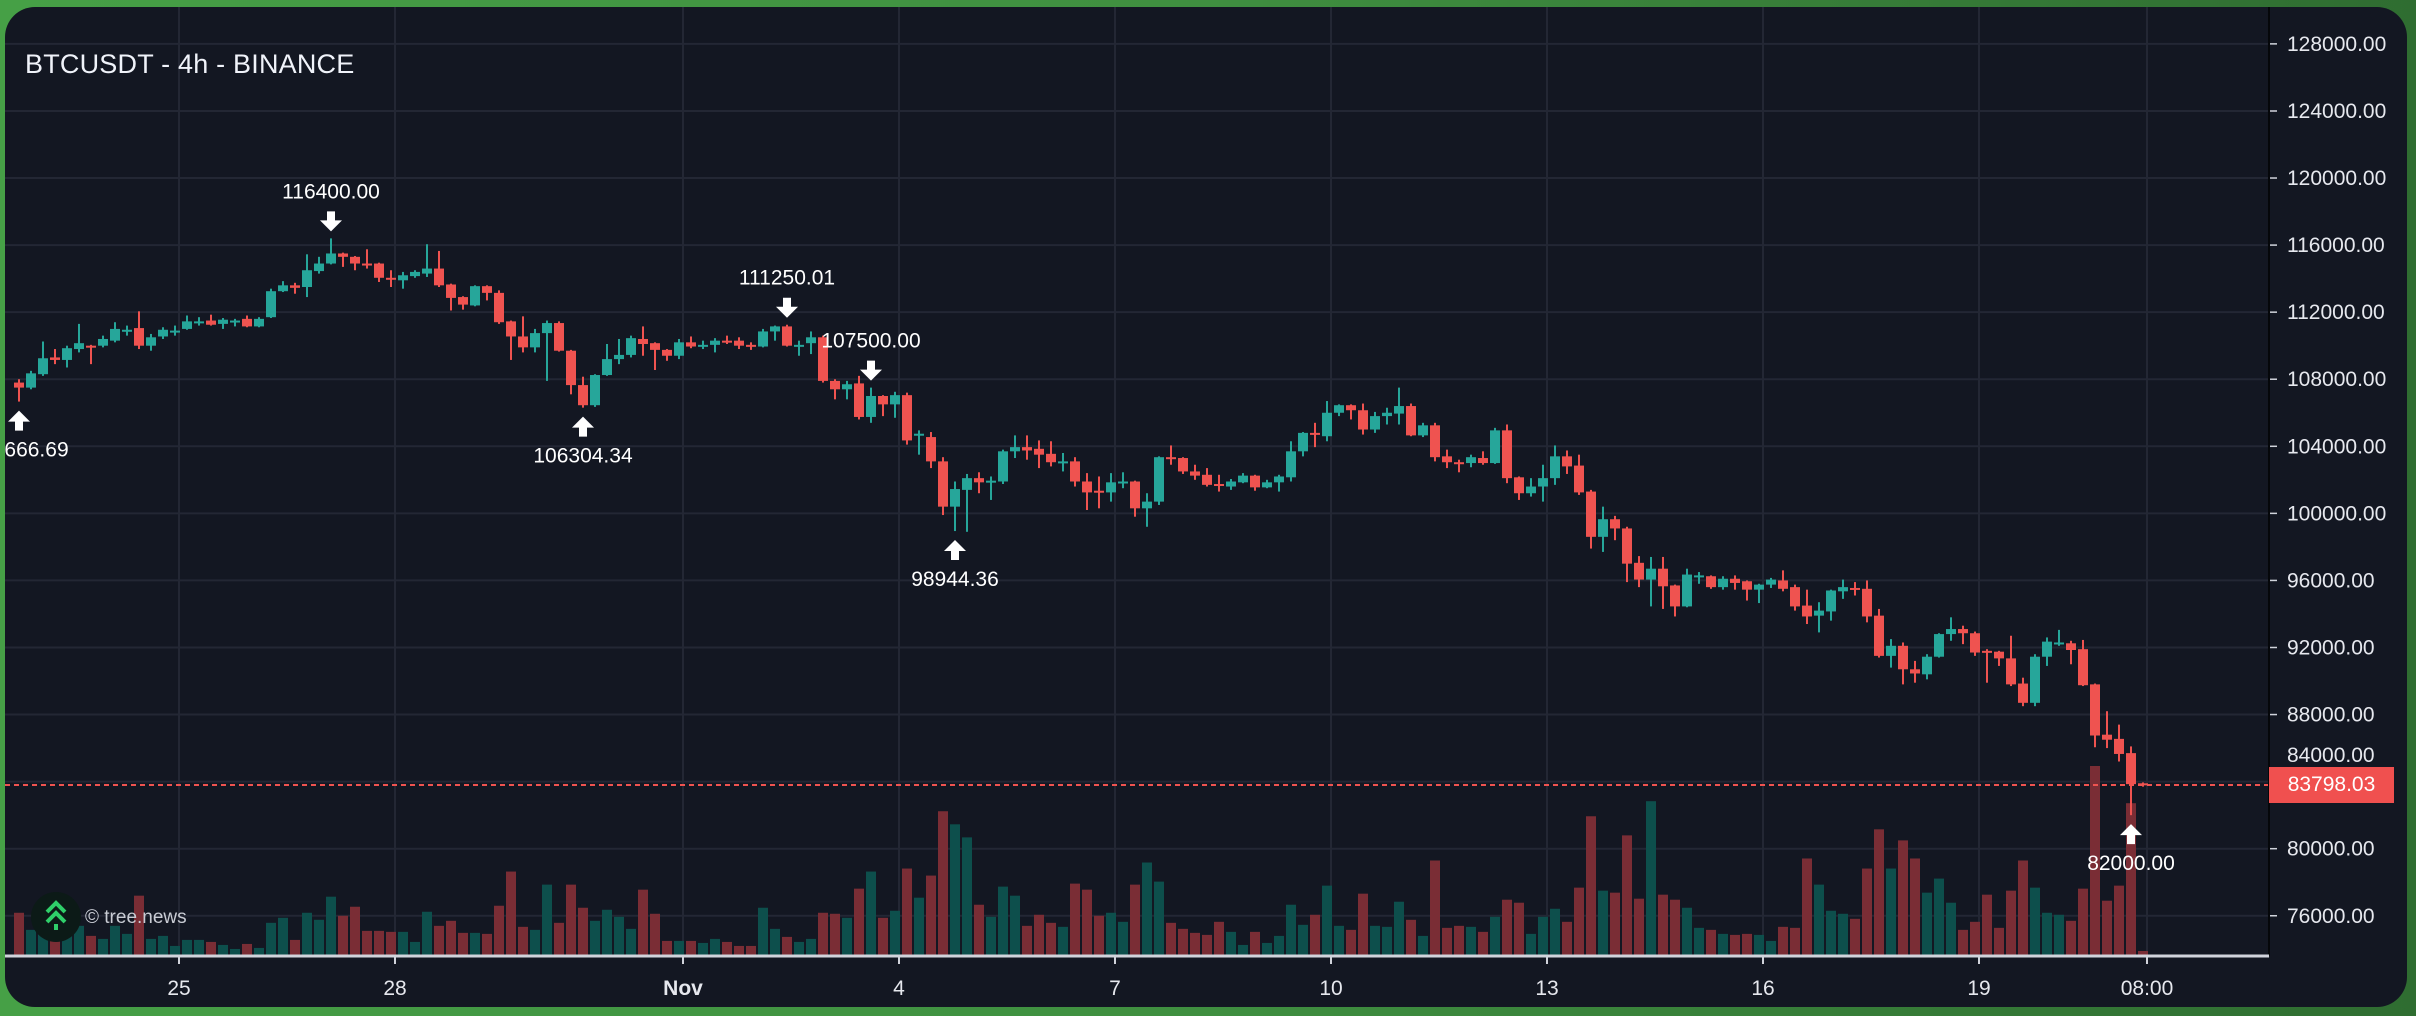  Describe the element at coordinates (56, 917) in the screenshot. I see `tree-news-logo` at that location.